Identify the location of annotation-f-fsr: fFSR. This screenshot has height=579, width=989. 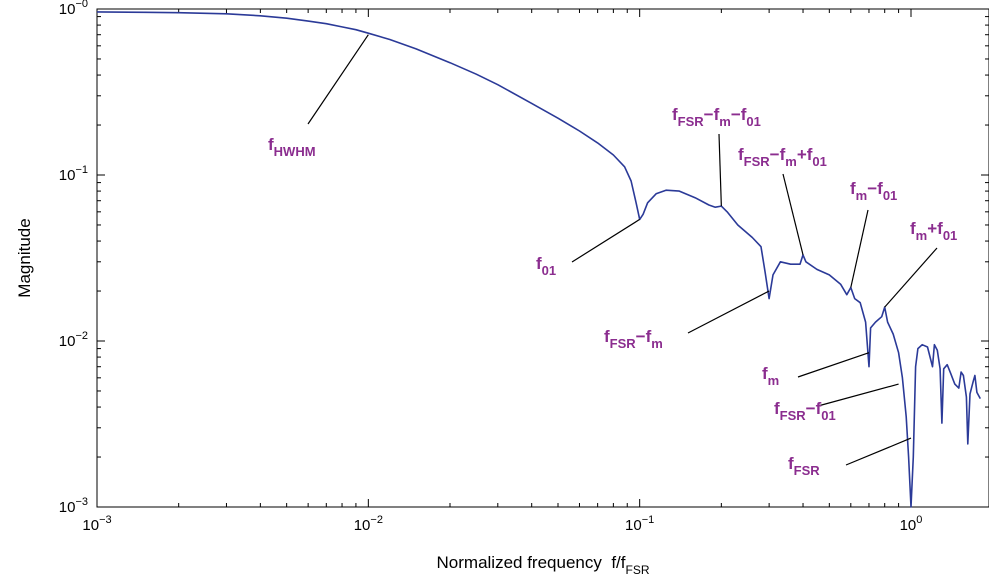
(804, 466).